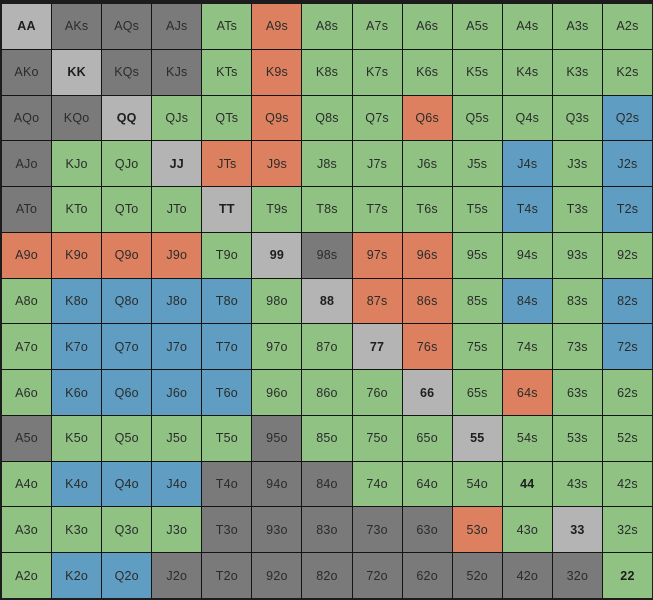 This screenshot has width=653, height=600. I want to click on hand-cell-53o: 53o, so click(477, 530).